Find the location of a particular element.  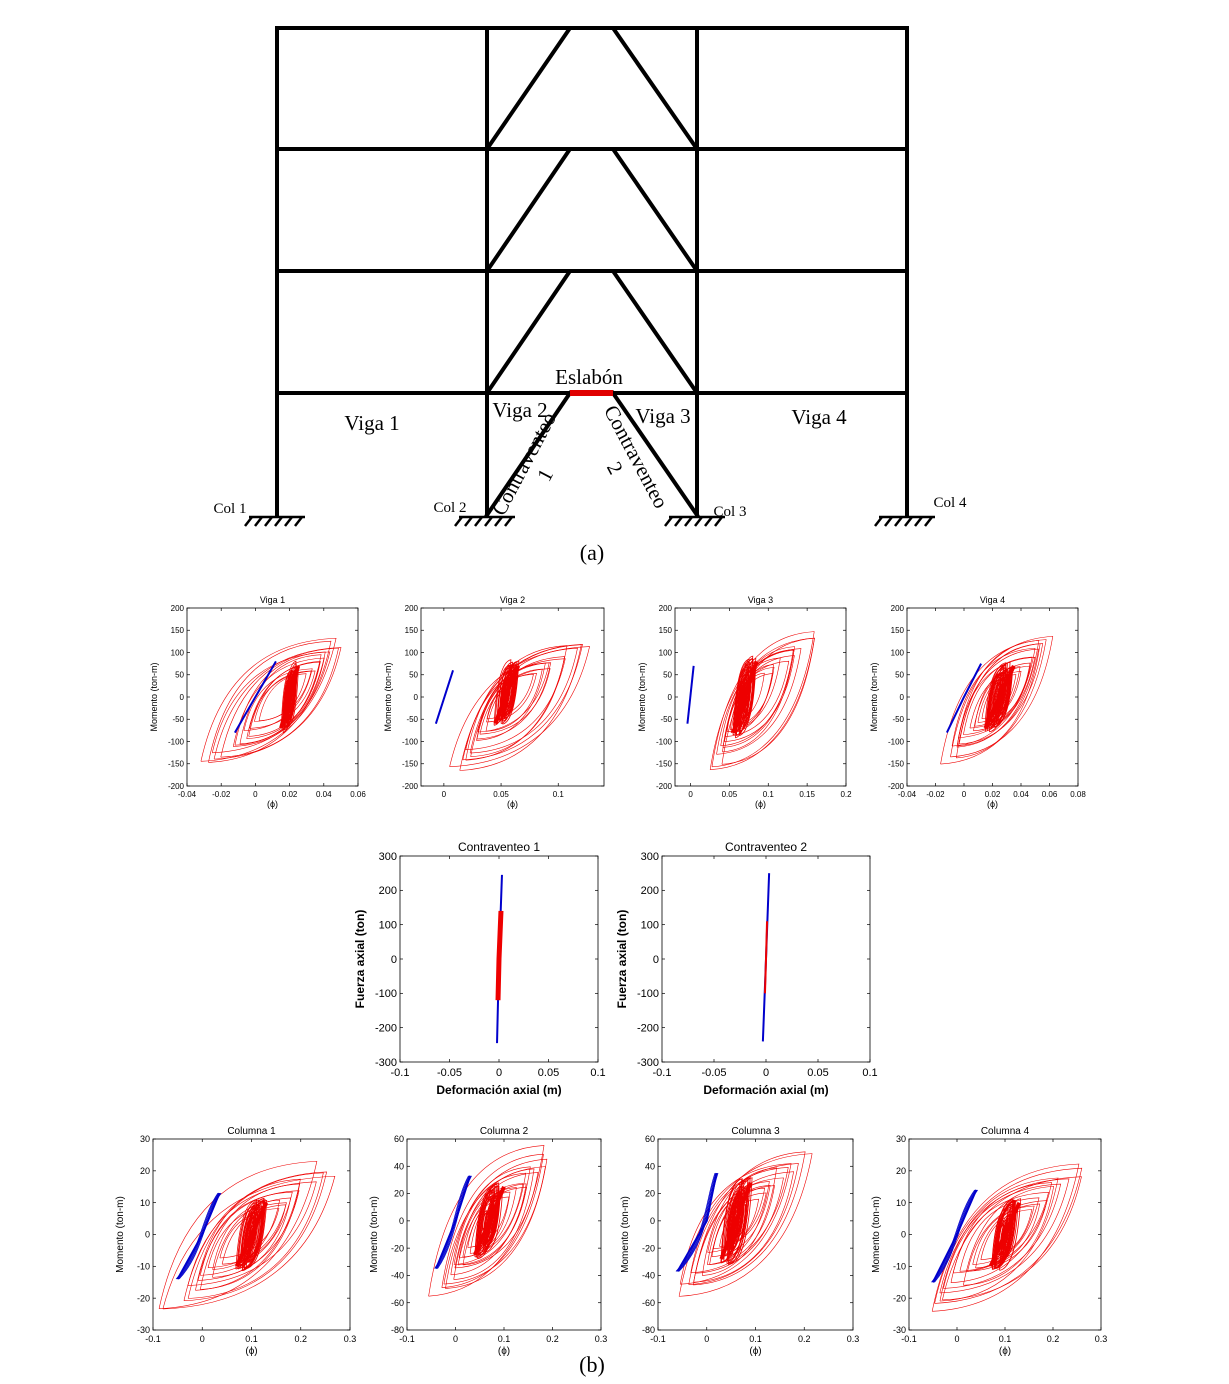

chart-title: Viga 2 is located at coordinates (512, 600).